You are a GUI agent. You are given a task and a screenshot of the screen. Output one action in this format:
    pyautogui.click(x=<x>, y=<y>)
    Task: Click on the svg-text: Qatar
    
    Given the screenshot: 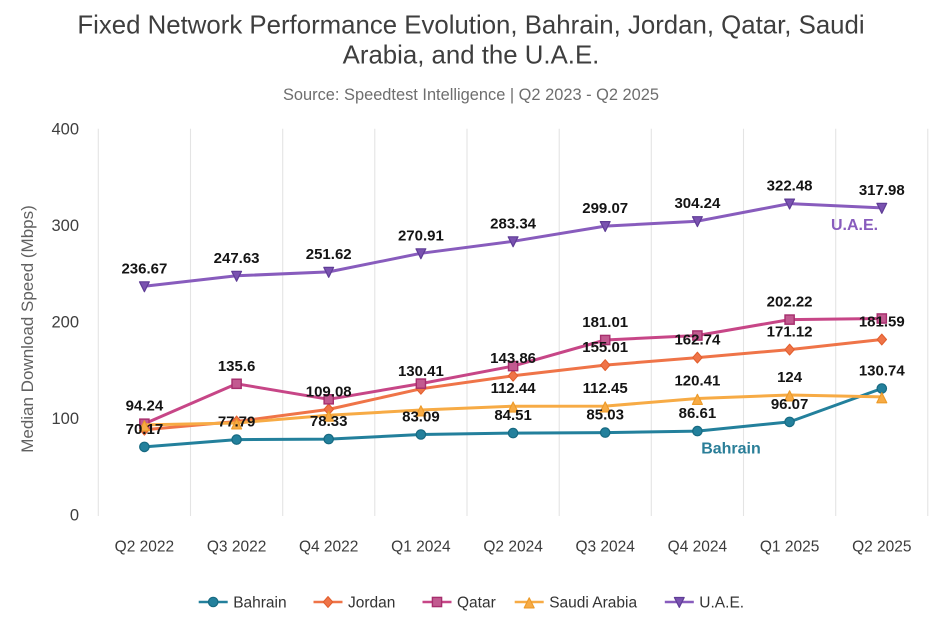 What is the action you would take?
    pyautogui.click(x=476, y=603)
    